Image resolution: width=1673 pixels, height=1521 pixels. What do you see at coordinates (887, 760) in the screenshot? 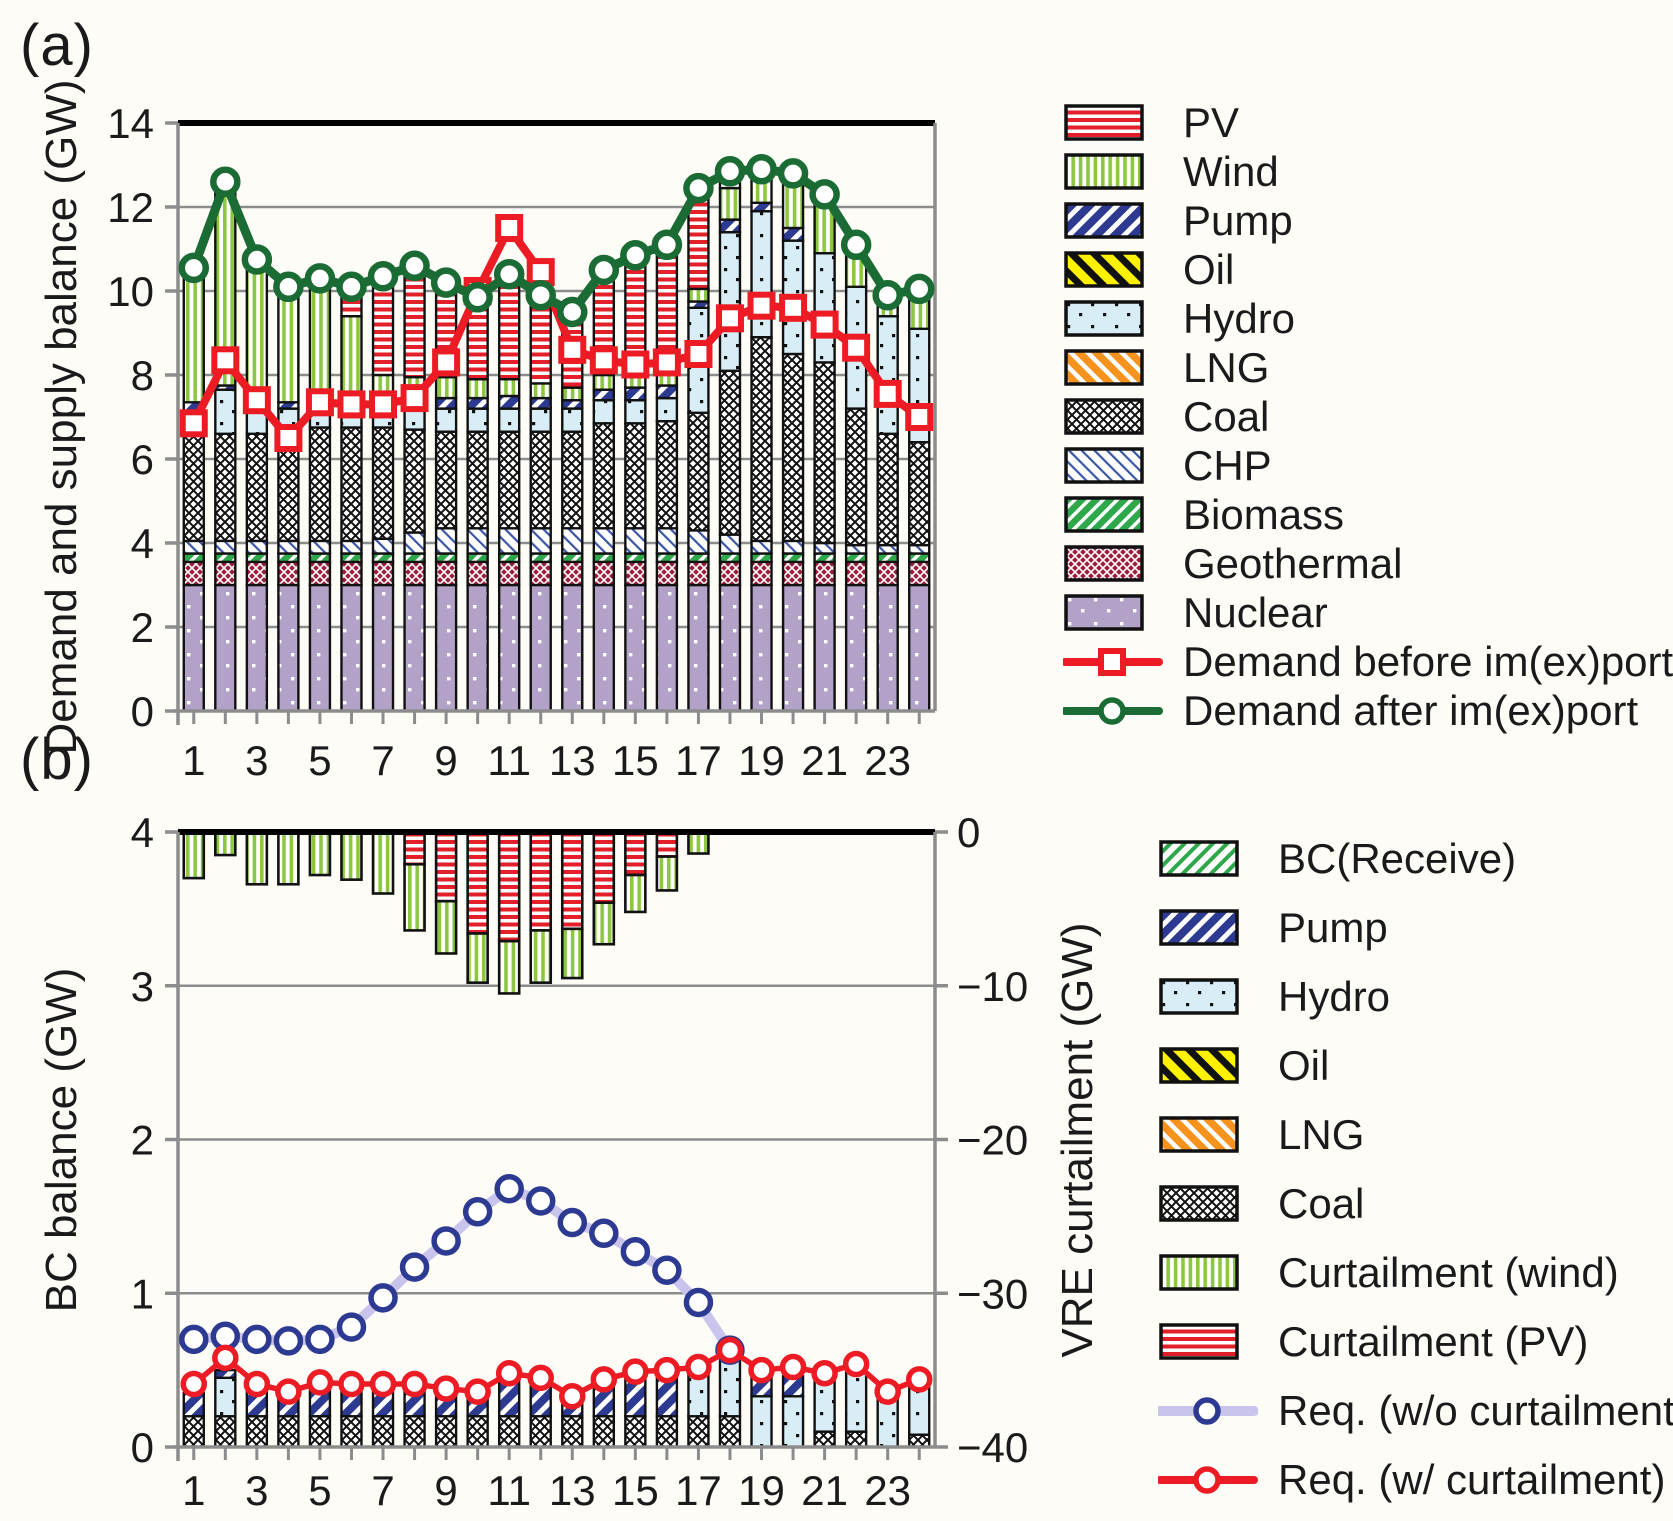
I see `panel-a-x-tick-label: 23` at bounding box center [887, 760].